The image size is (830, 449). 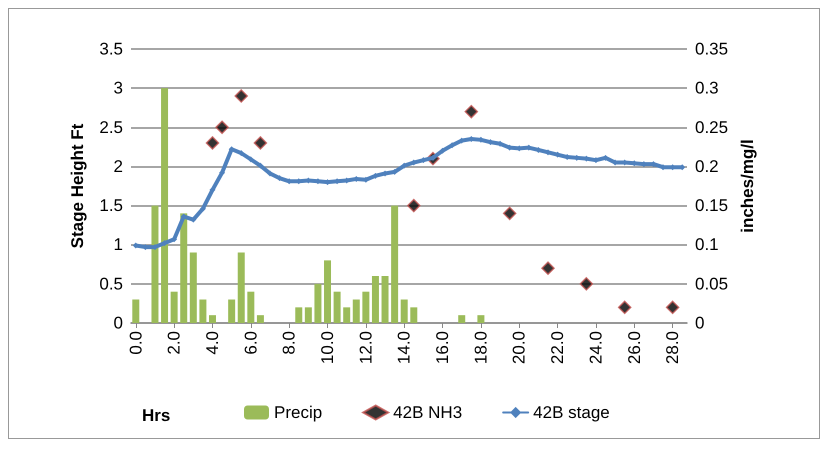 I want to click on y2-axis-title: inches/mg/l, so click(x=747, y=186).